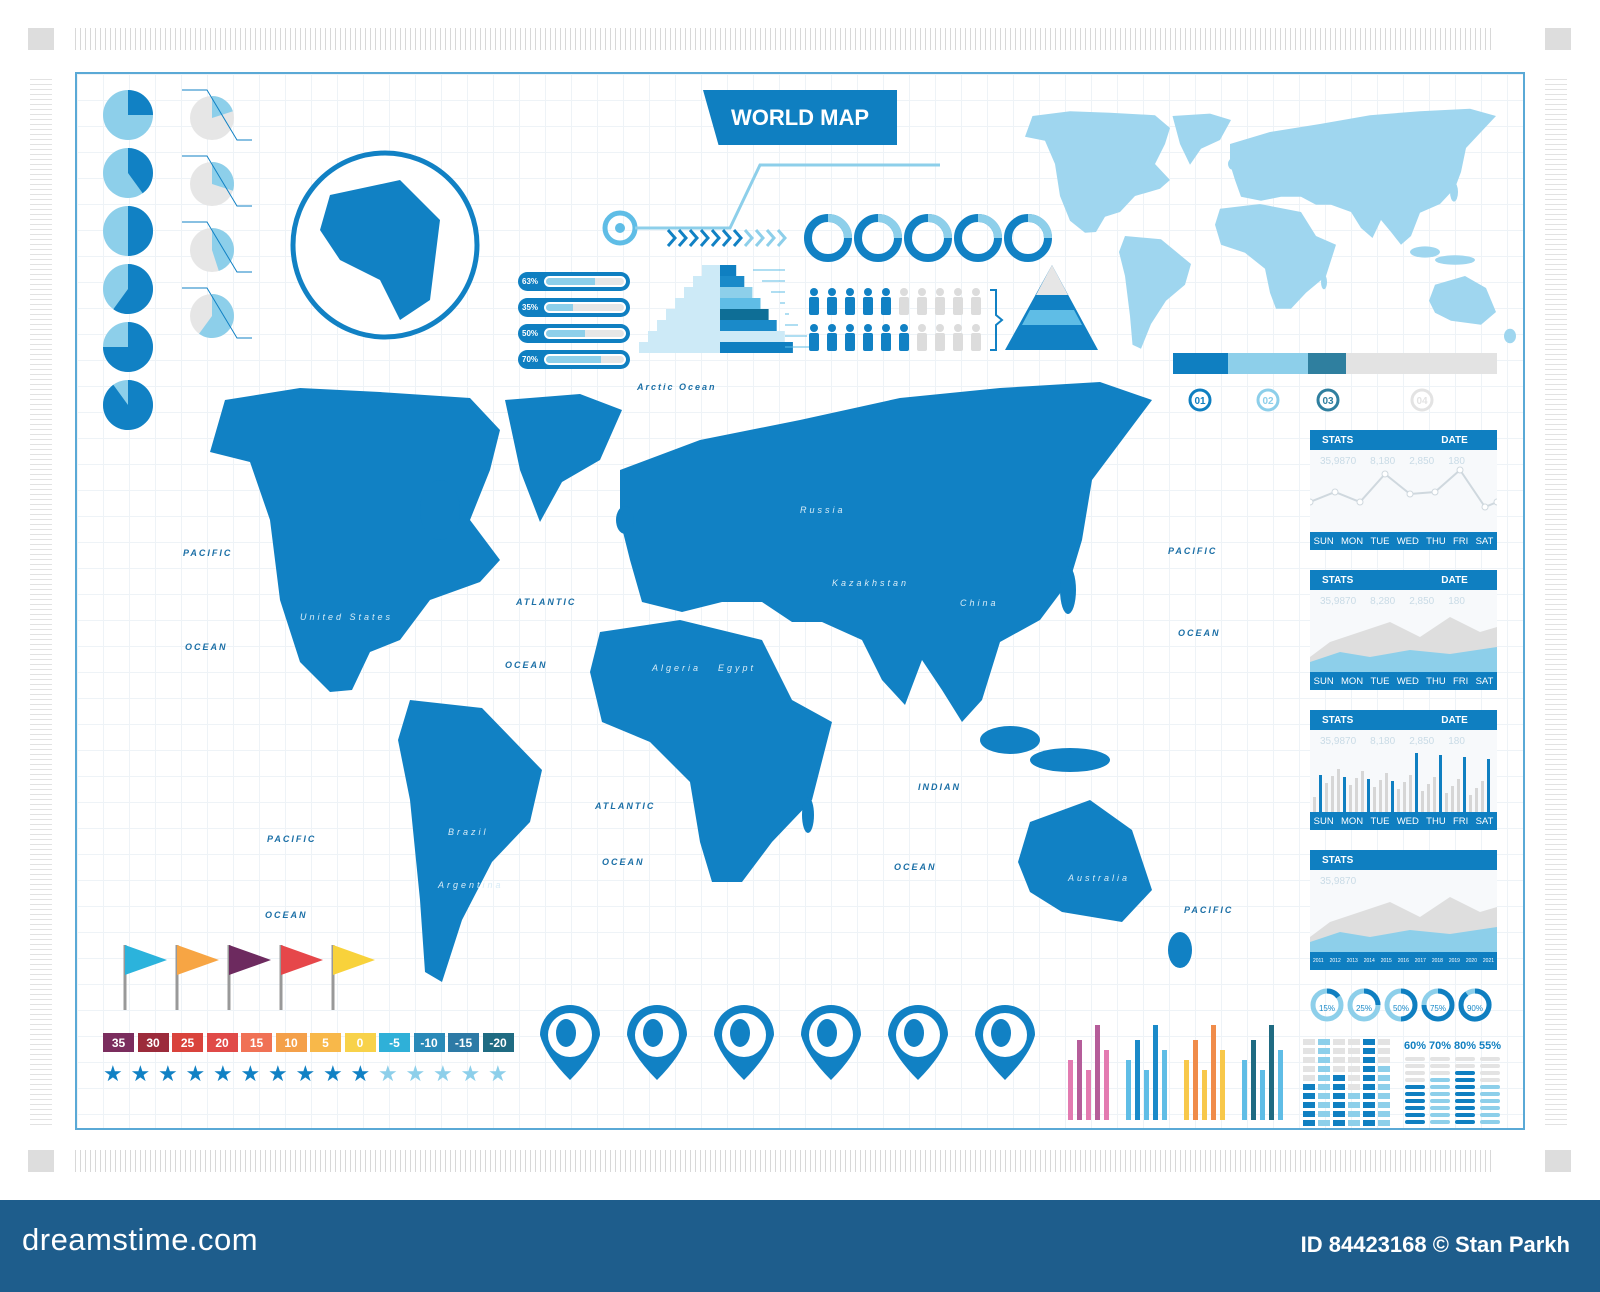 The image size is (1600, 1292). I want to click on axis-label: 2018, so click(1437, 961).